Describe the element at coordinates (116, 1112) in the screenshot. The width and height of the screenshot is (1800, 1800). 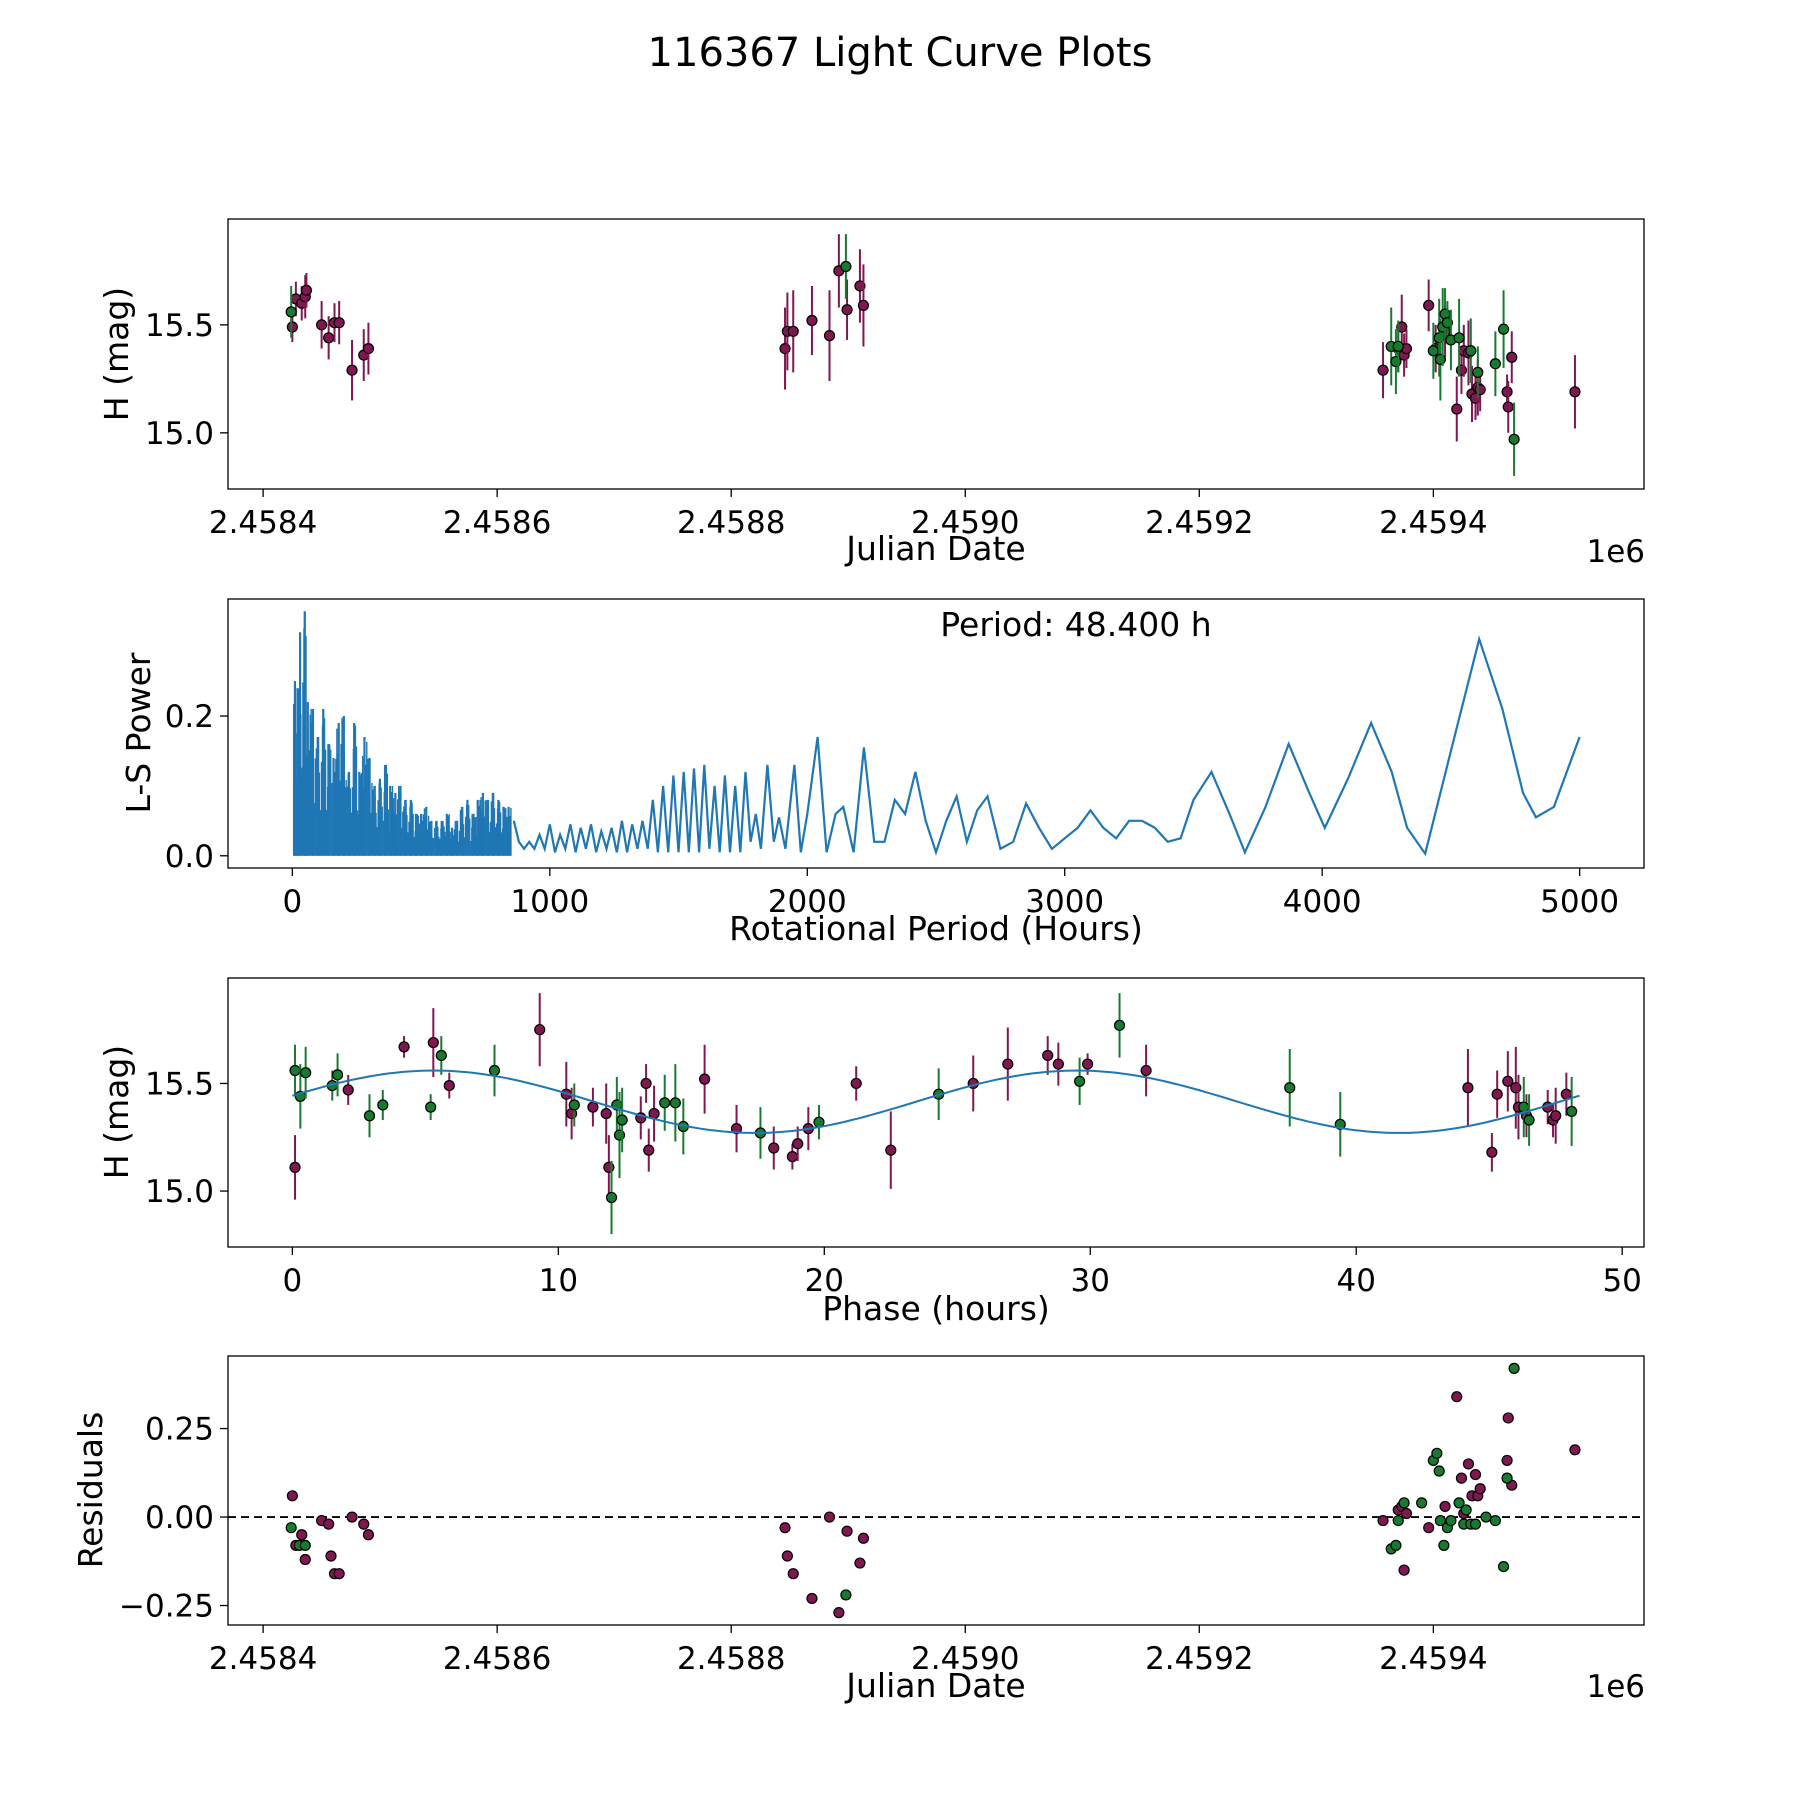
I see `phased-ylabel: H (mag)` at that location.